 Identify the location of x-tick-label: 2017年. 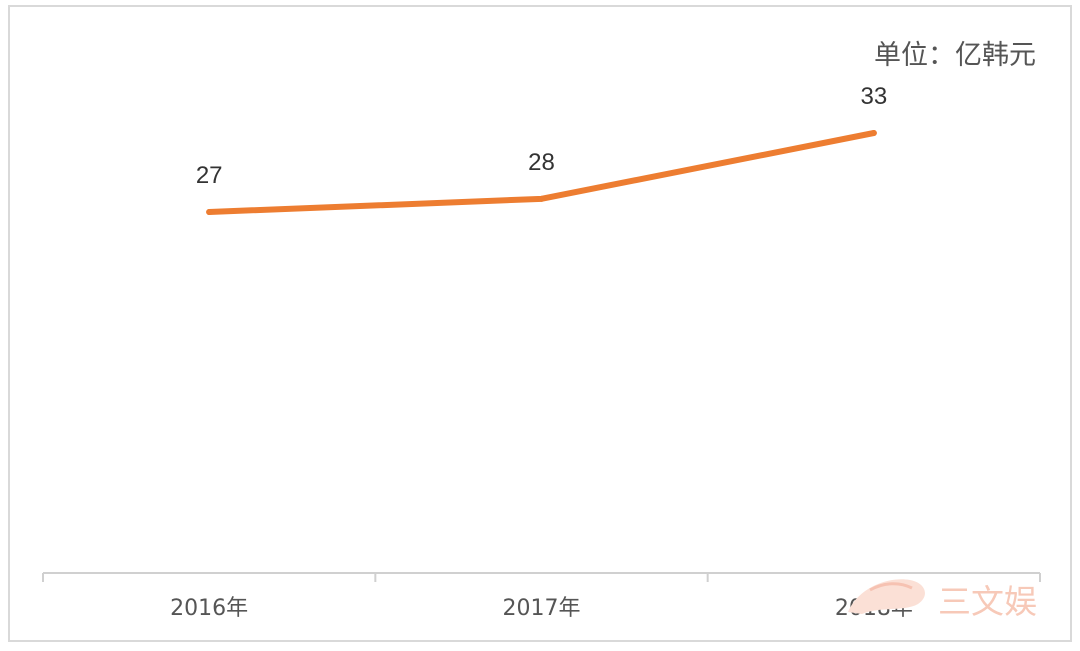
(542, 608).